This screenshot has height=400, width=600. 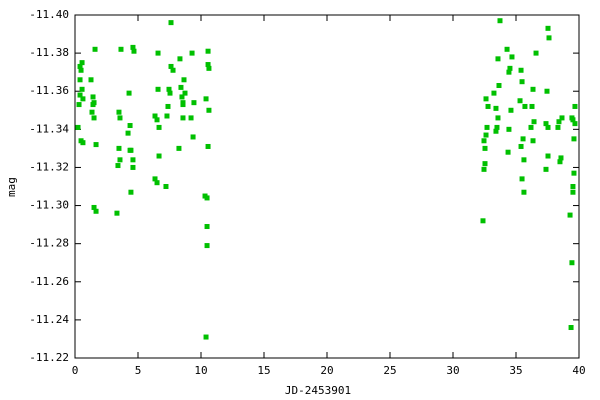 I want to click on y-axis-label: mag, so click(x=11, y=187).